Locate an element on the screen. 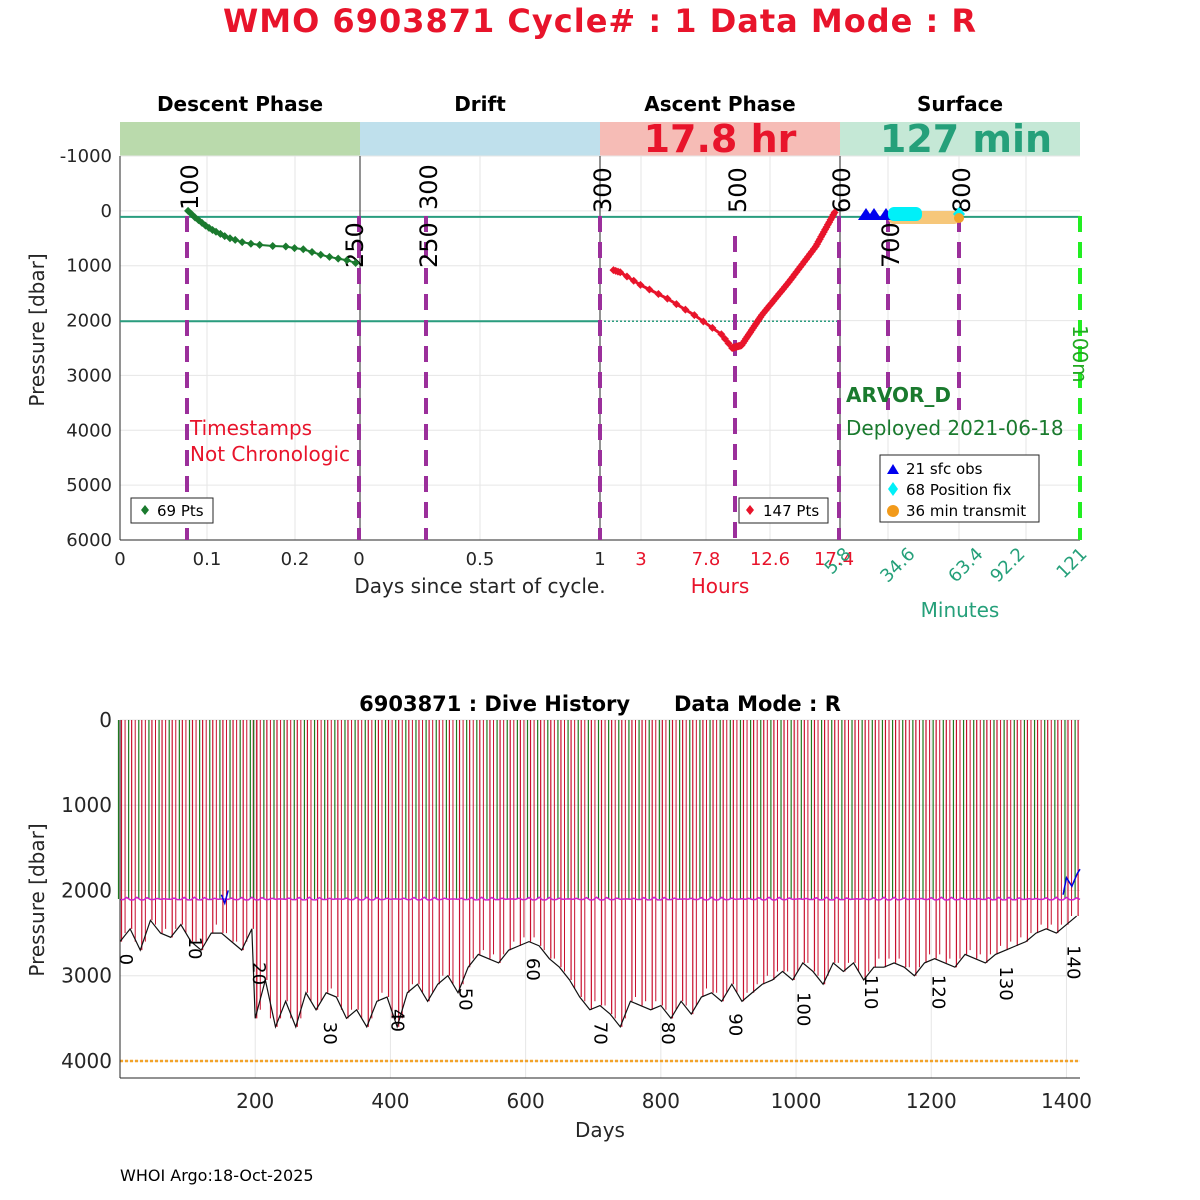  cycle-number-label: 20 is located at coordinates (258, 973).